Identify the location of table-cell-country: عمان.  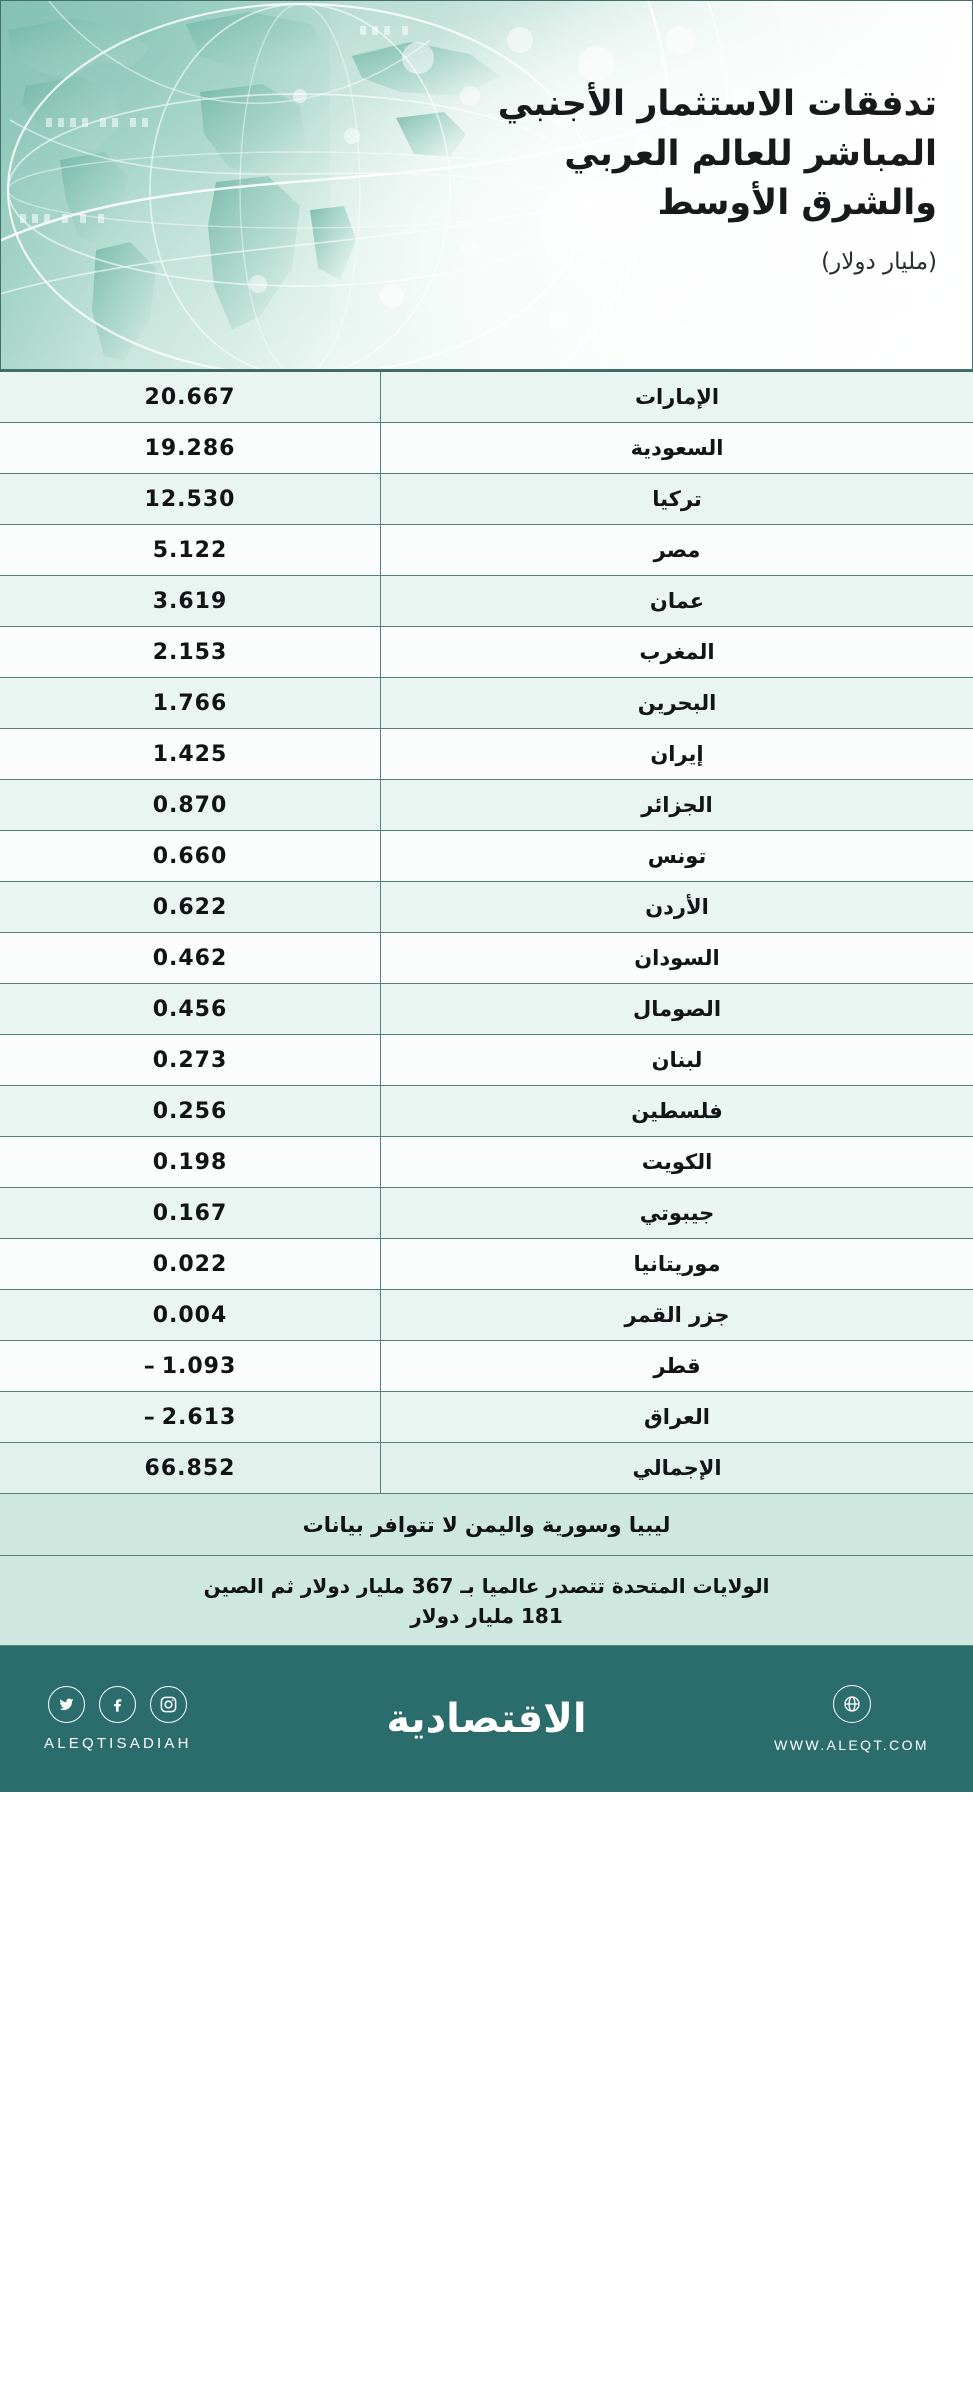
(676, 601).